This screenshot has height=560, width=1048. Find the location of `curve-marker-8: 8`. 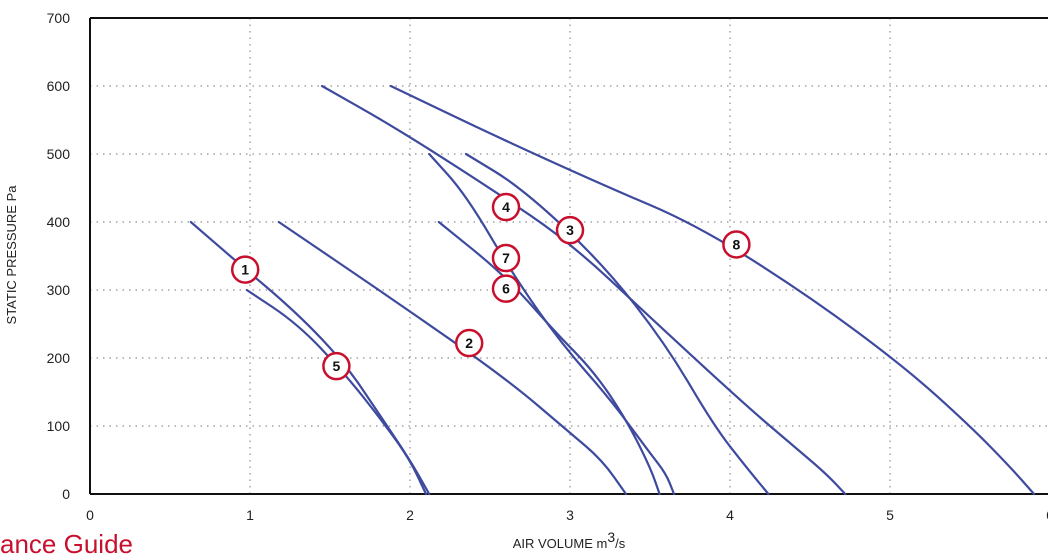

curve-marker-8: 8 is located at coordinates (736, 244).